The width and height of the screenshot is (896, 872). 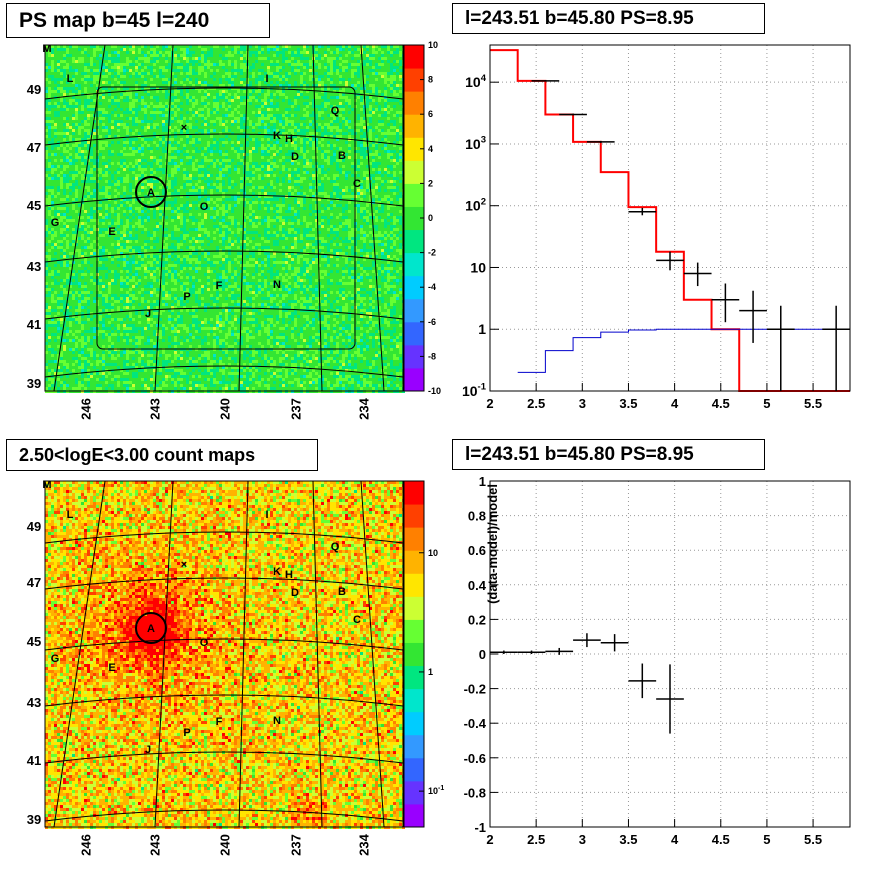 I want to click on colorbar-frame, so click(x=414, y=654).